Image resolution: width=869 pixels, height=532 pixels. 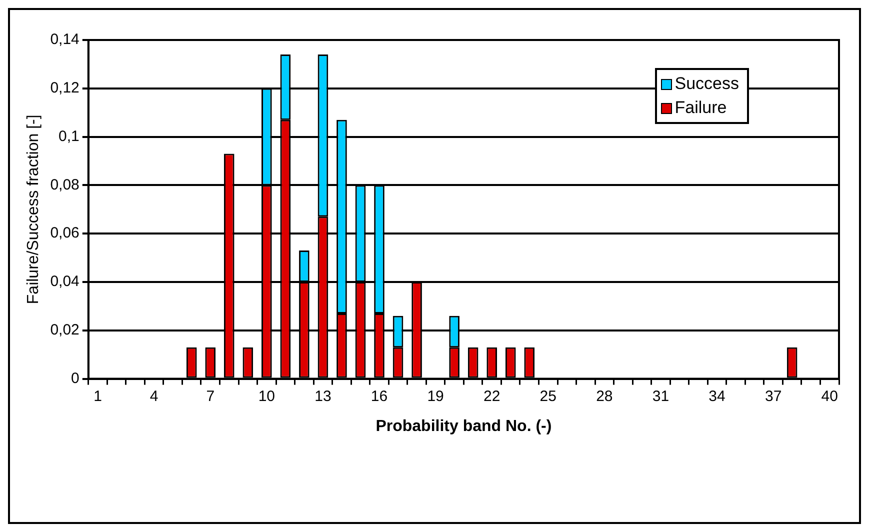 What do you see at coordinates (65, 281) in the screenshot?
I see `y-tick-label: 0,04` at bounding box center [65, 281].